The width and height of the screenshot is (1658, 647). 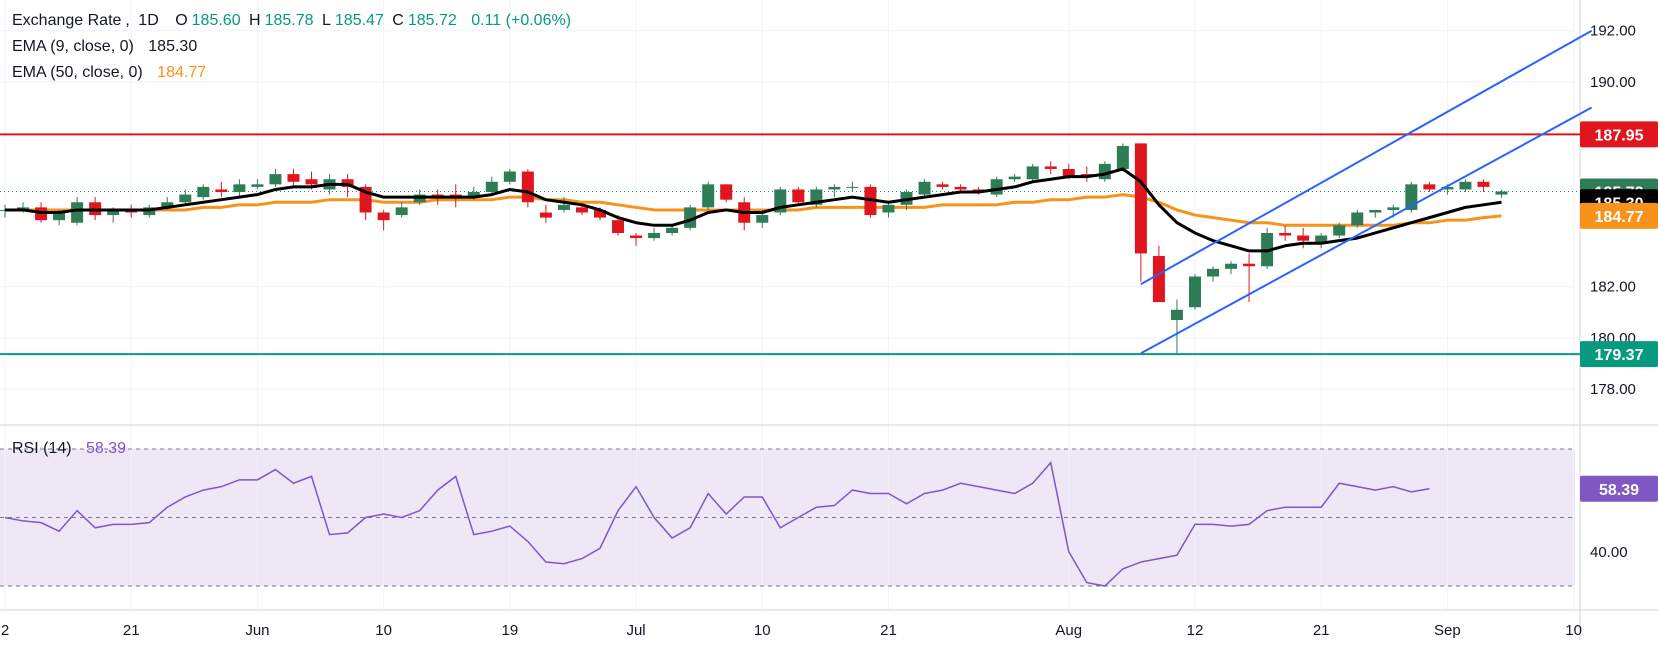 I want to click on resistance-tag-label: 187.95, so click(x=1619, y=135).